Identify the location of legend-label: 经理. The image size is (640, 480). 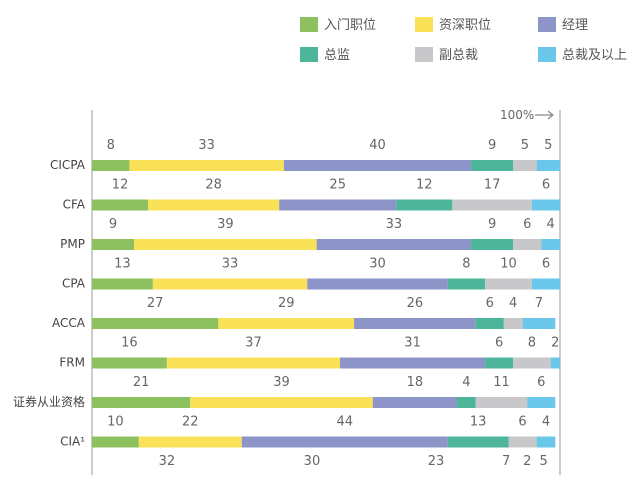
(575, 25).